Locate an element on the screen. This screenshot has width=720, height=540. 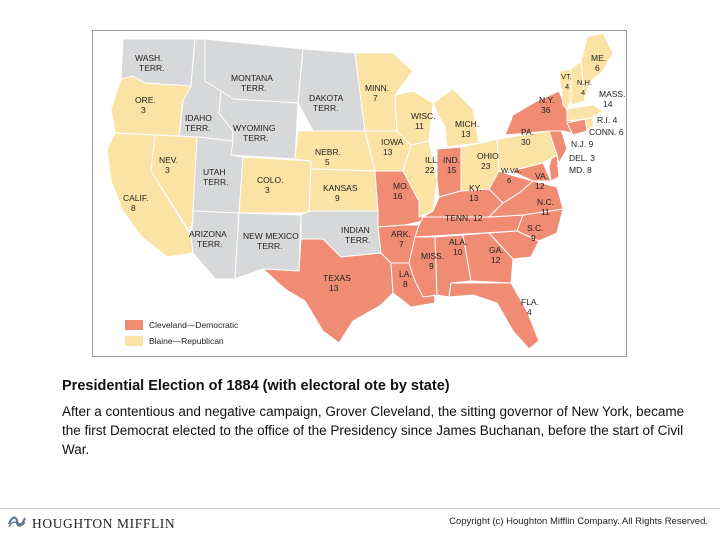
label-iowa-name: IOWA is located at coordinates (392, 142).